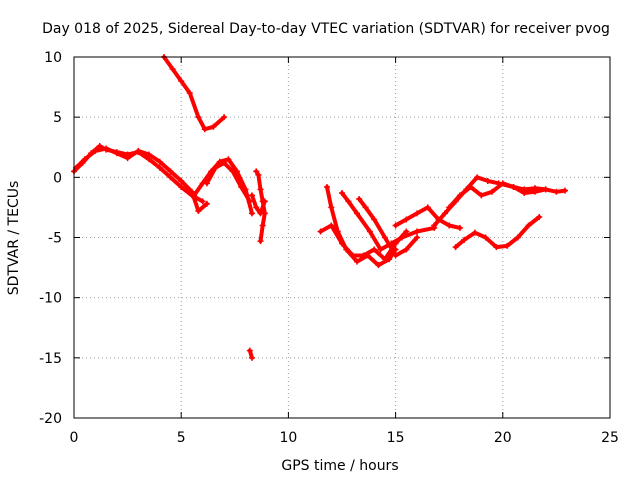 Image resolution: width=640 pixels, height=480 pixels. I want to click on y-tick-label: 10, so click(53, 58).